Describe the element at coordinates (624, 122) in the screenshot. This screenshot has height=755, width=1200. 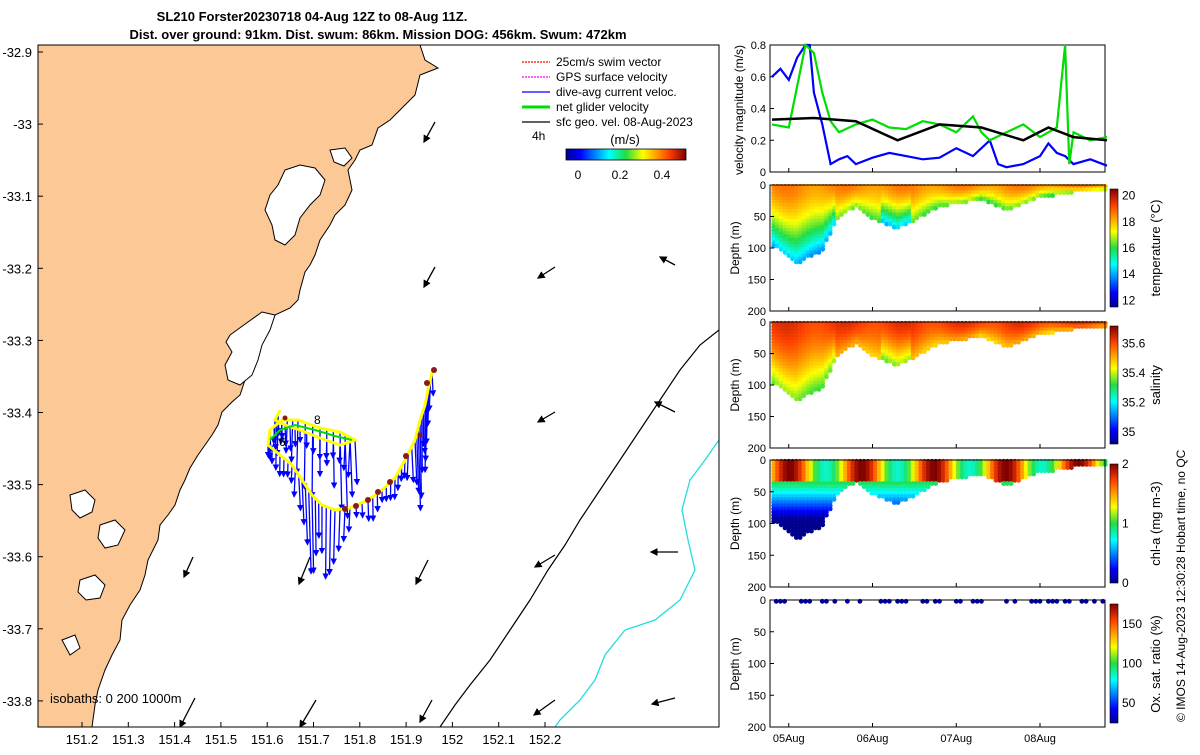
I see `legend-sfc-geo: sfc geo. vel. 08-Aug-2023` at that location.